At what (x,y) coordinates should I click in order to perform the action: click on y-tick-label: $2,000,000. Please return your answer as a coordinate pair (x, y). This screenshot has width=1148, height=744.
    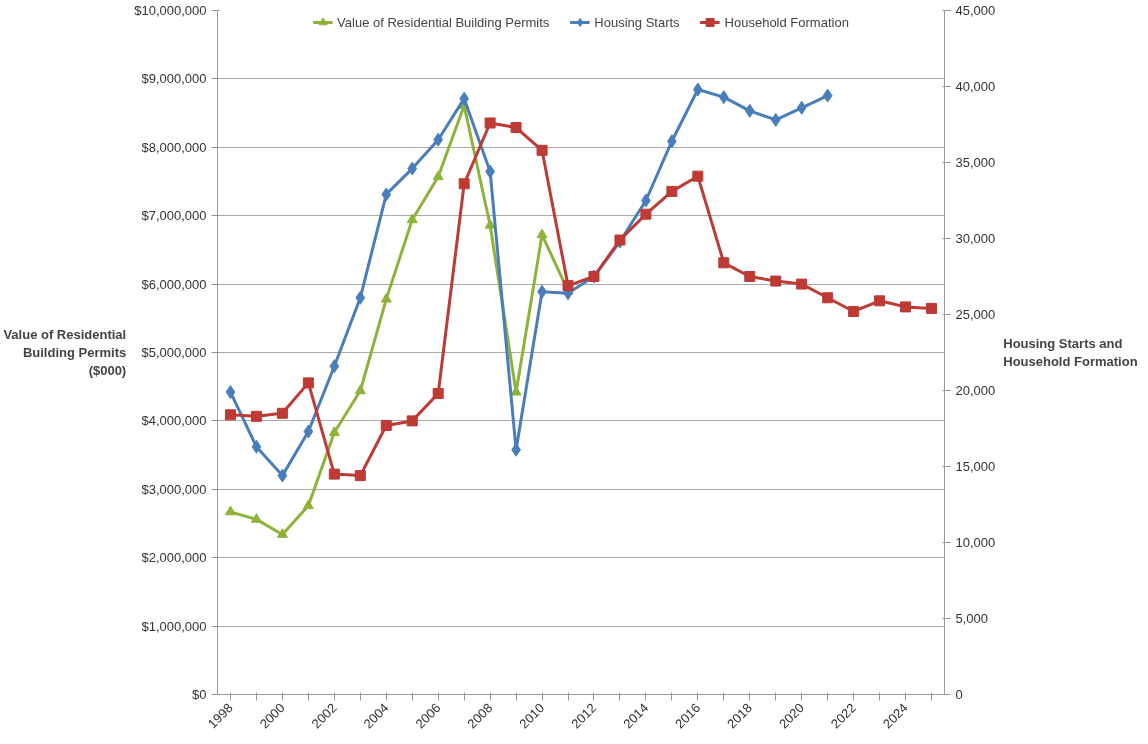
    Looking at the image, I should click on (174, 558).